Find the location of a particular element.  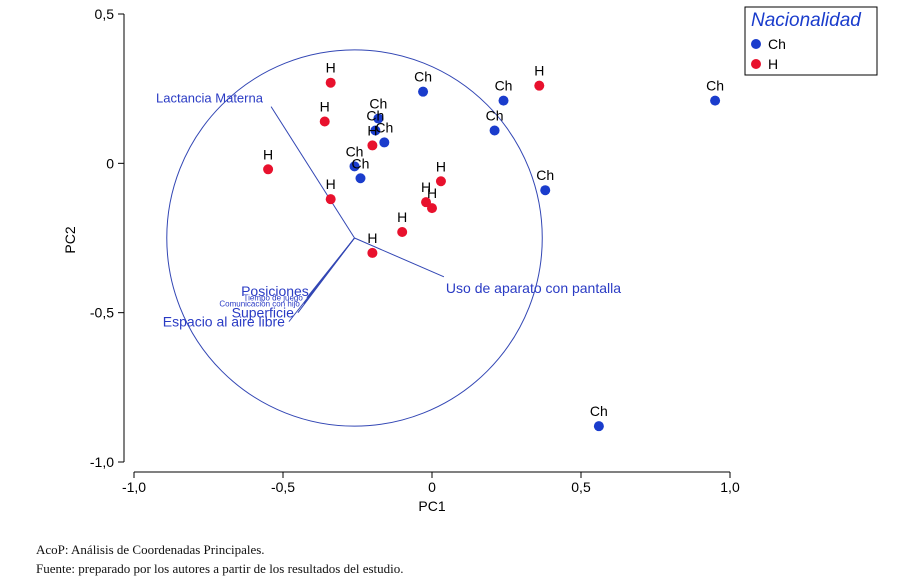

y-tick-label: -1,0 is located at coordinates (102, 462).